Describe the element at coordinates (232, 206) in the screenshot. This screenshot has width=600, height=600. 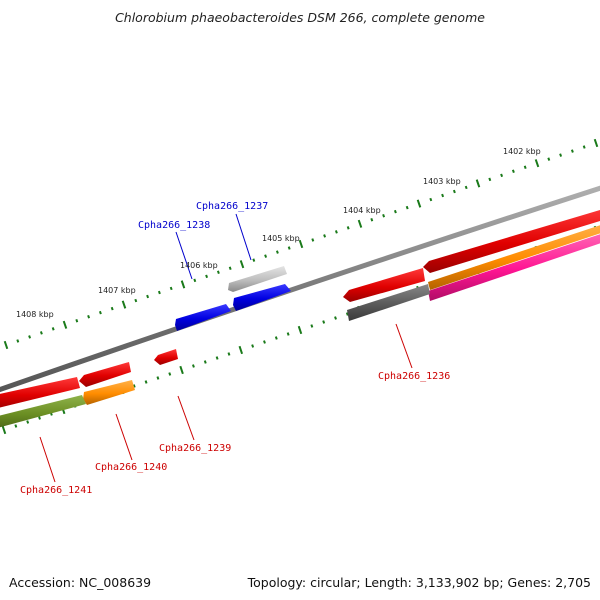
I see `gene-label-cpha266-1237: Cpha266_1237` at that location.